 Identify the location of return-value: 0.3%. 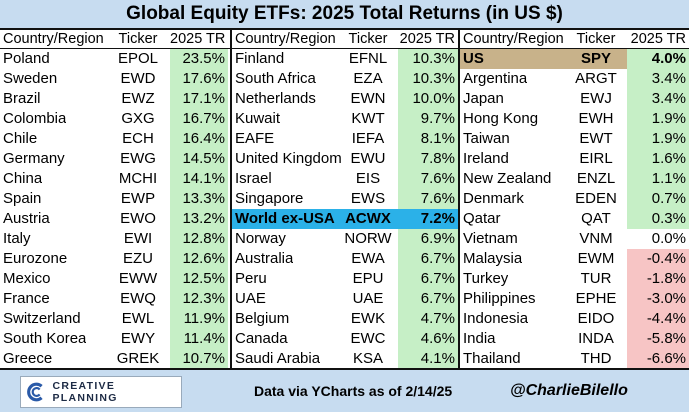
(658, 219).